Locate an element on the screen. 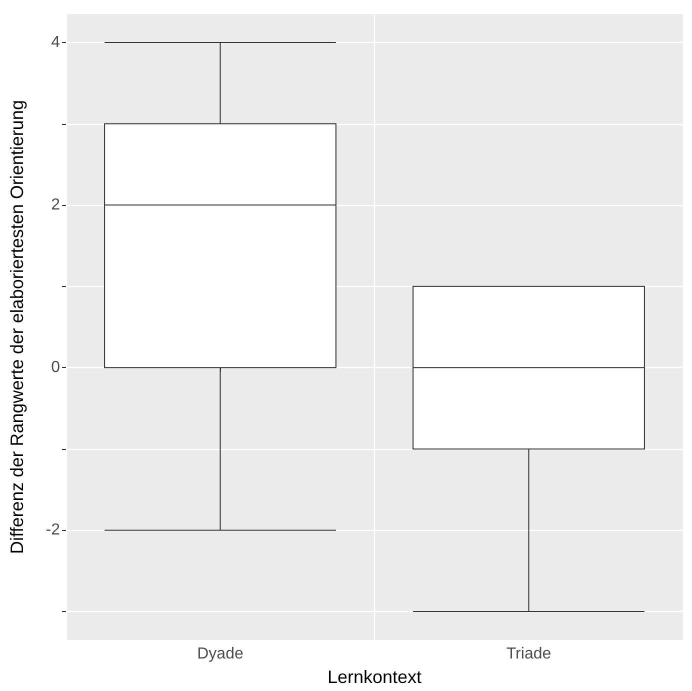  y-tick-label: 0 is located at coordinates (55, 367).